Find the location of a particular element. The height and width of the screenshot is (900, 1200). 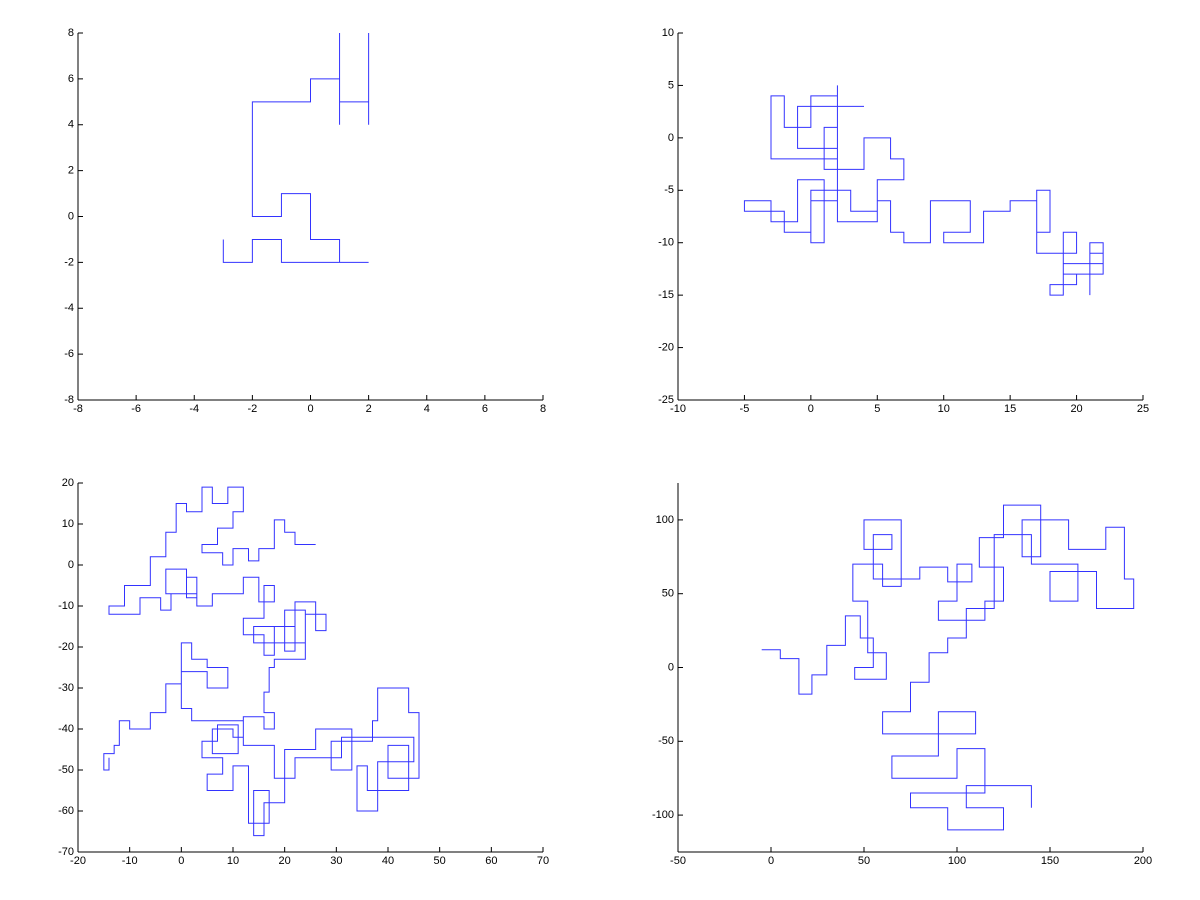

x-tick-label: -50 is located at coordinates (678, 861).